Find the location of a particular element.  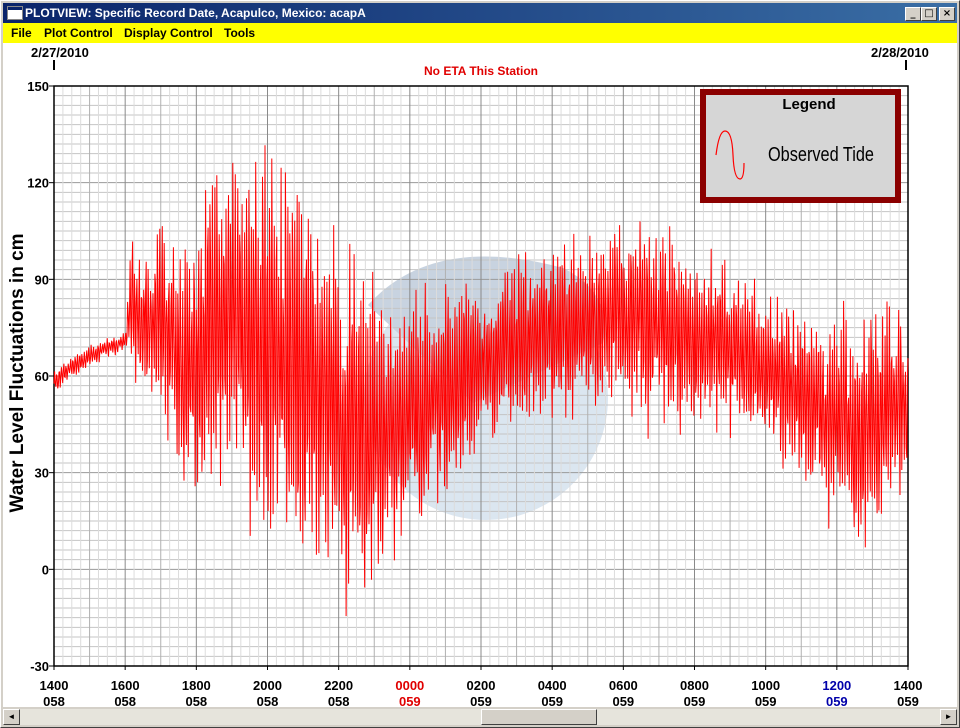

menu-display-control: Display Control is located at coordinates (168, 33).